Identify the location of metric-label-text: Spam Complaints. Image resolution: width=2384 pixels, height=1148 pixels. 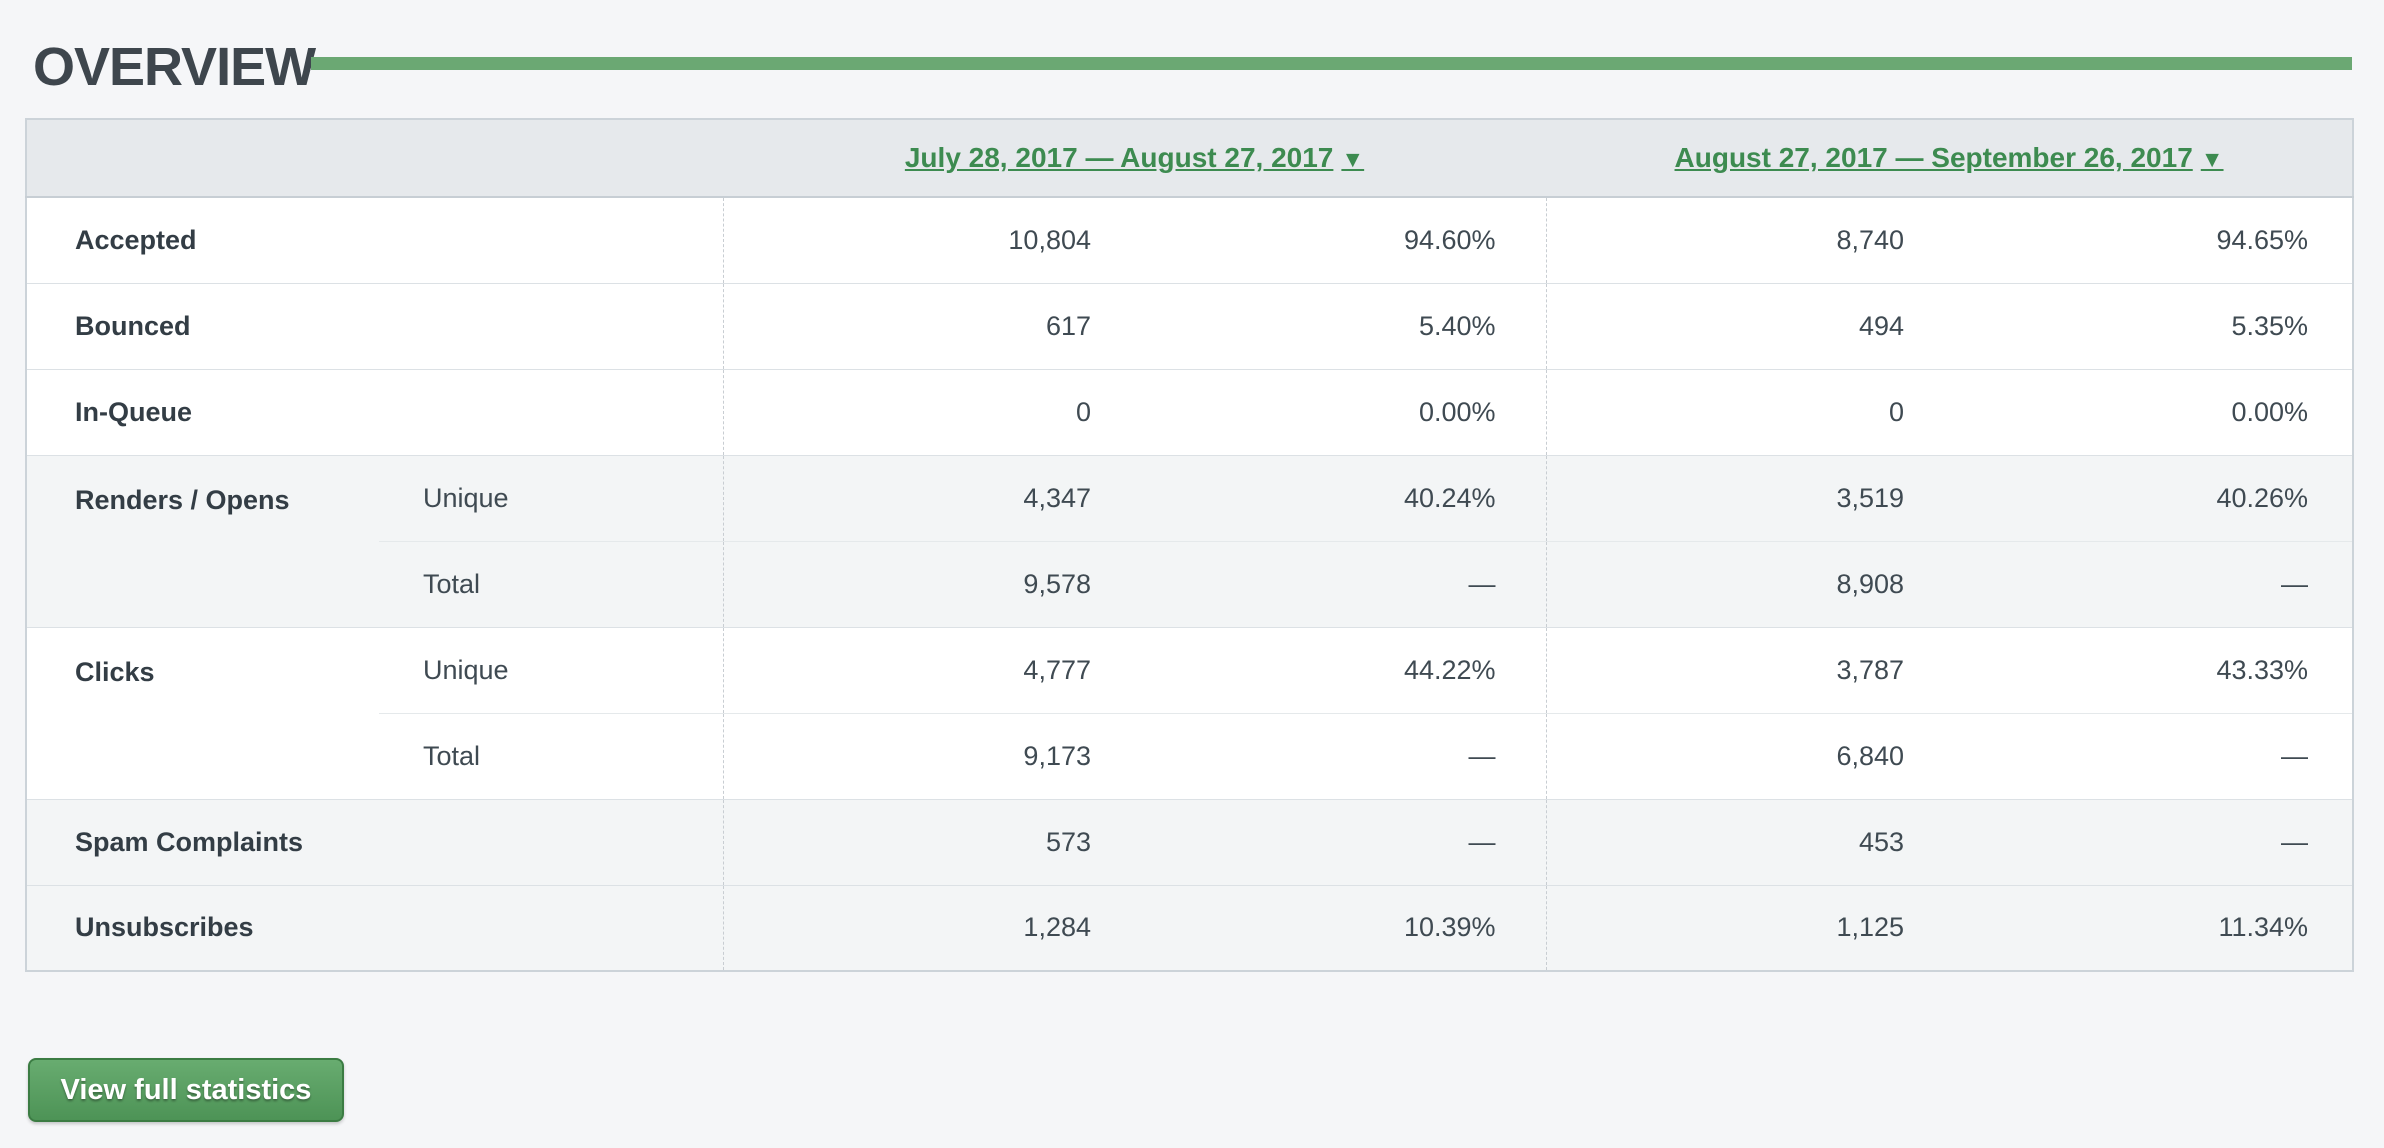
(189, 841).